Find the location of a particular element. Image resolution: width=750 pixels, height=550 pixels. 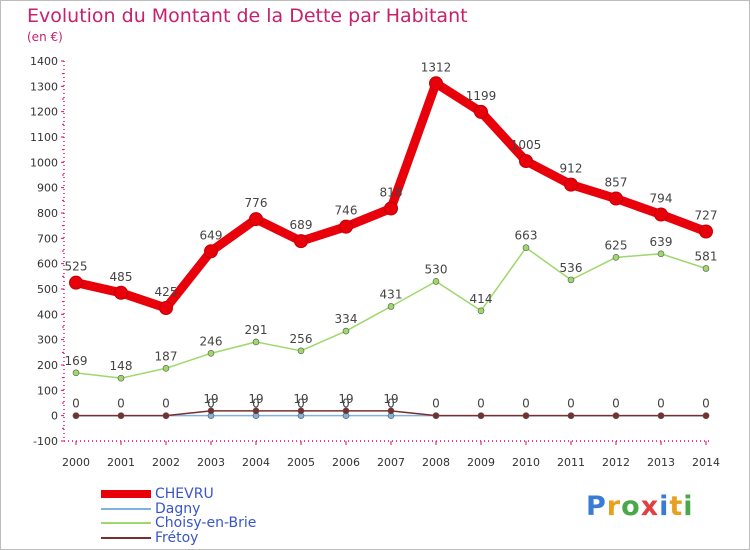

x-tick-label: 2010 is located at coordinates (526, 462).